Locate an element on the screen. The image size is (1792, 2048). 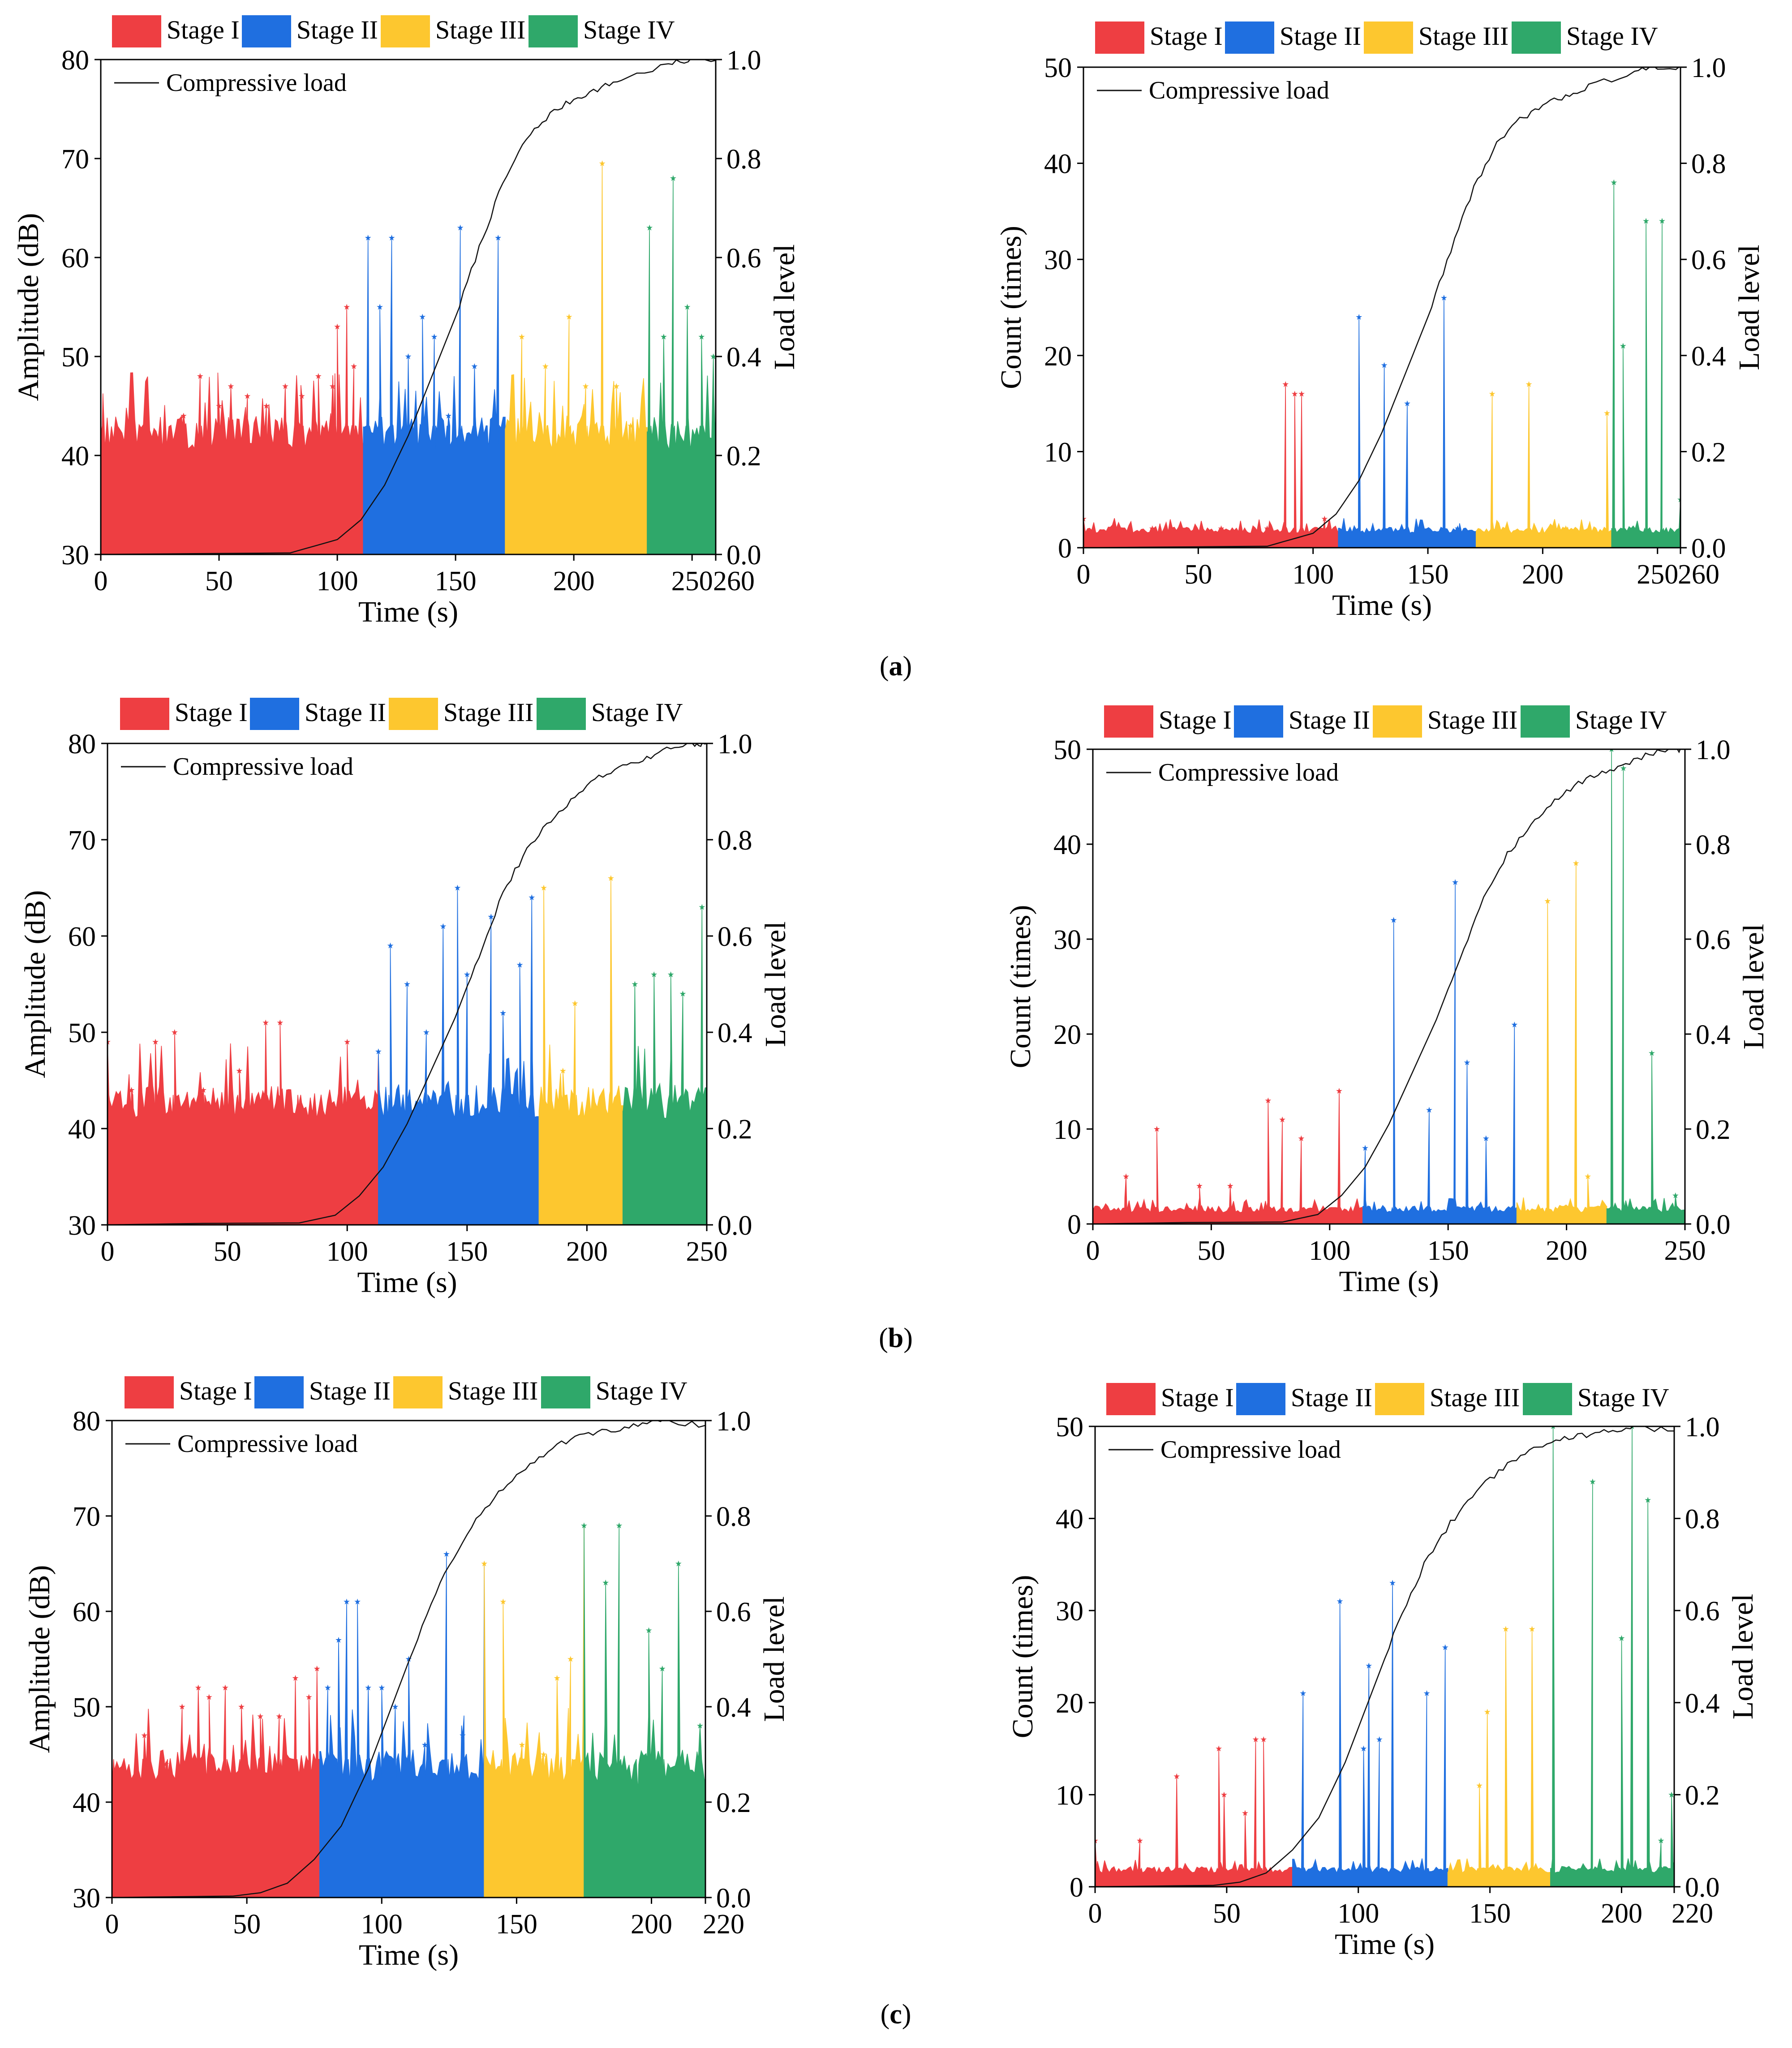
compressive-load-line is located at coordinates (408, 307).